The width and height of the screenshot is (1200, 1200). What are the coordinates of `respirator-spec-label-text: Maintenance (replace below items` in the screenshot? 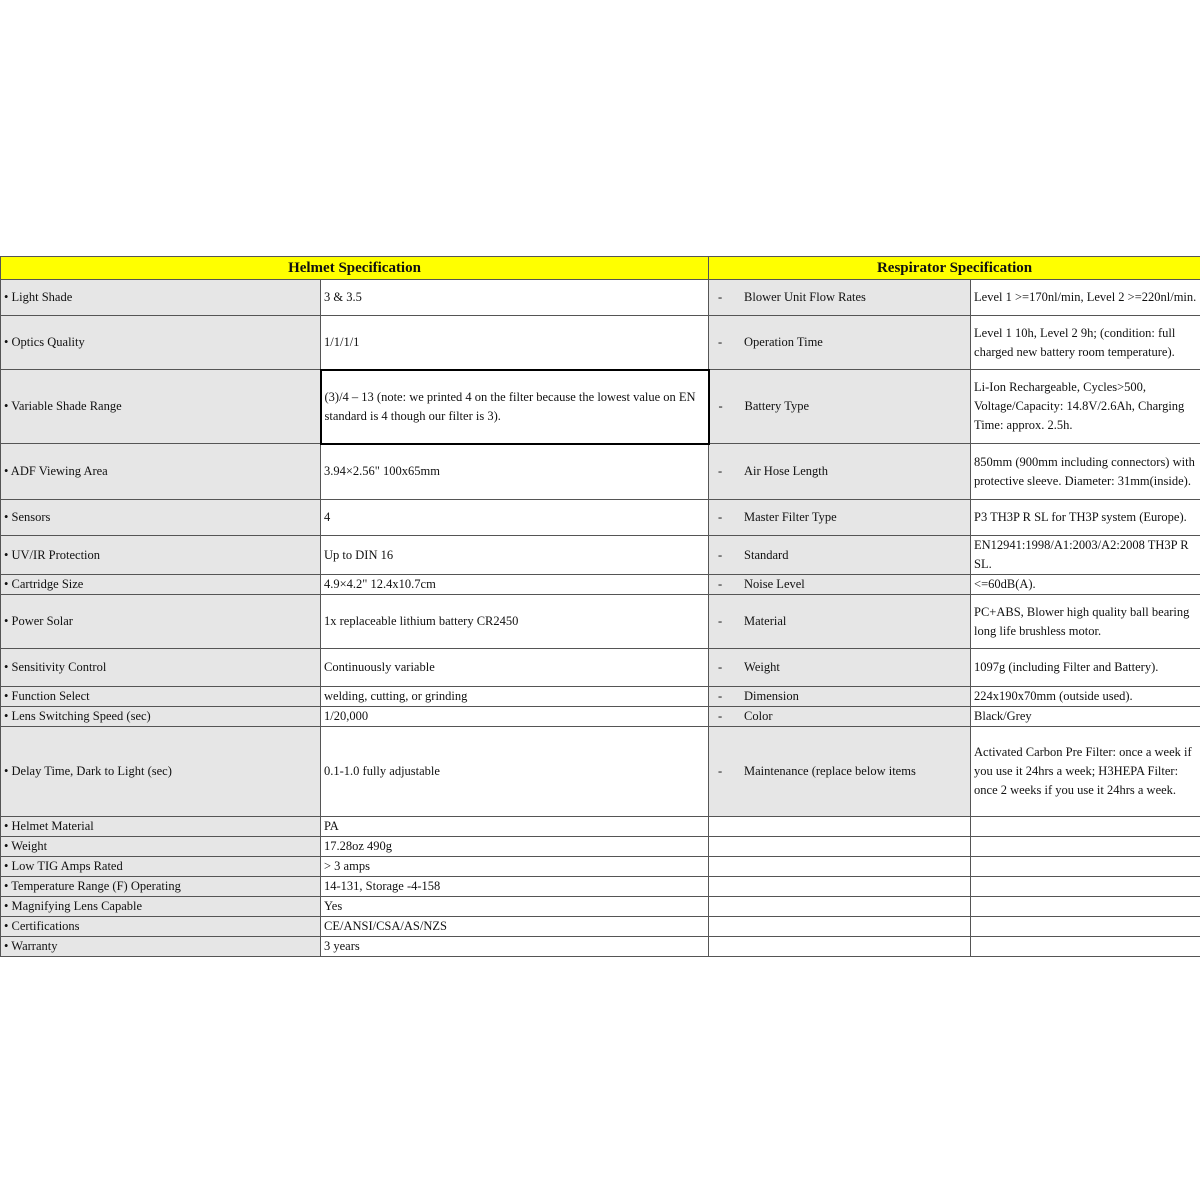 It's located at (830, 771).